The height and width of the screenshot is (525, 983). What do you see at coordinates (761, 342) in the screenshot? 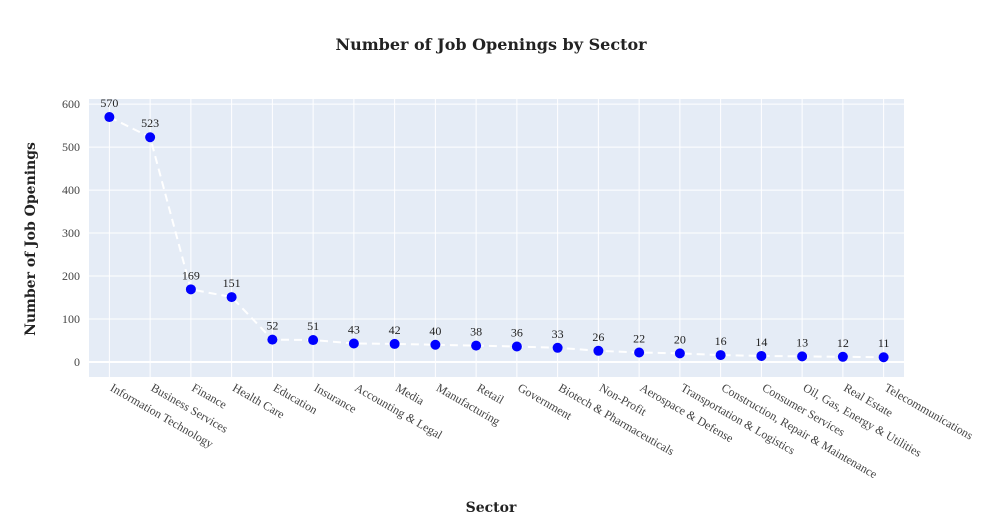
I see `data-label: 14` at bounding box center [761, 342].